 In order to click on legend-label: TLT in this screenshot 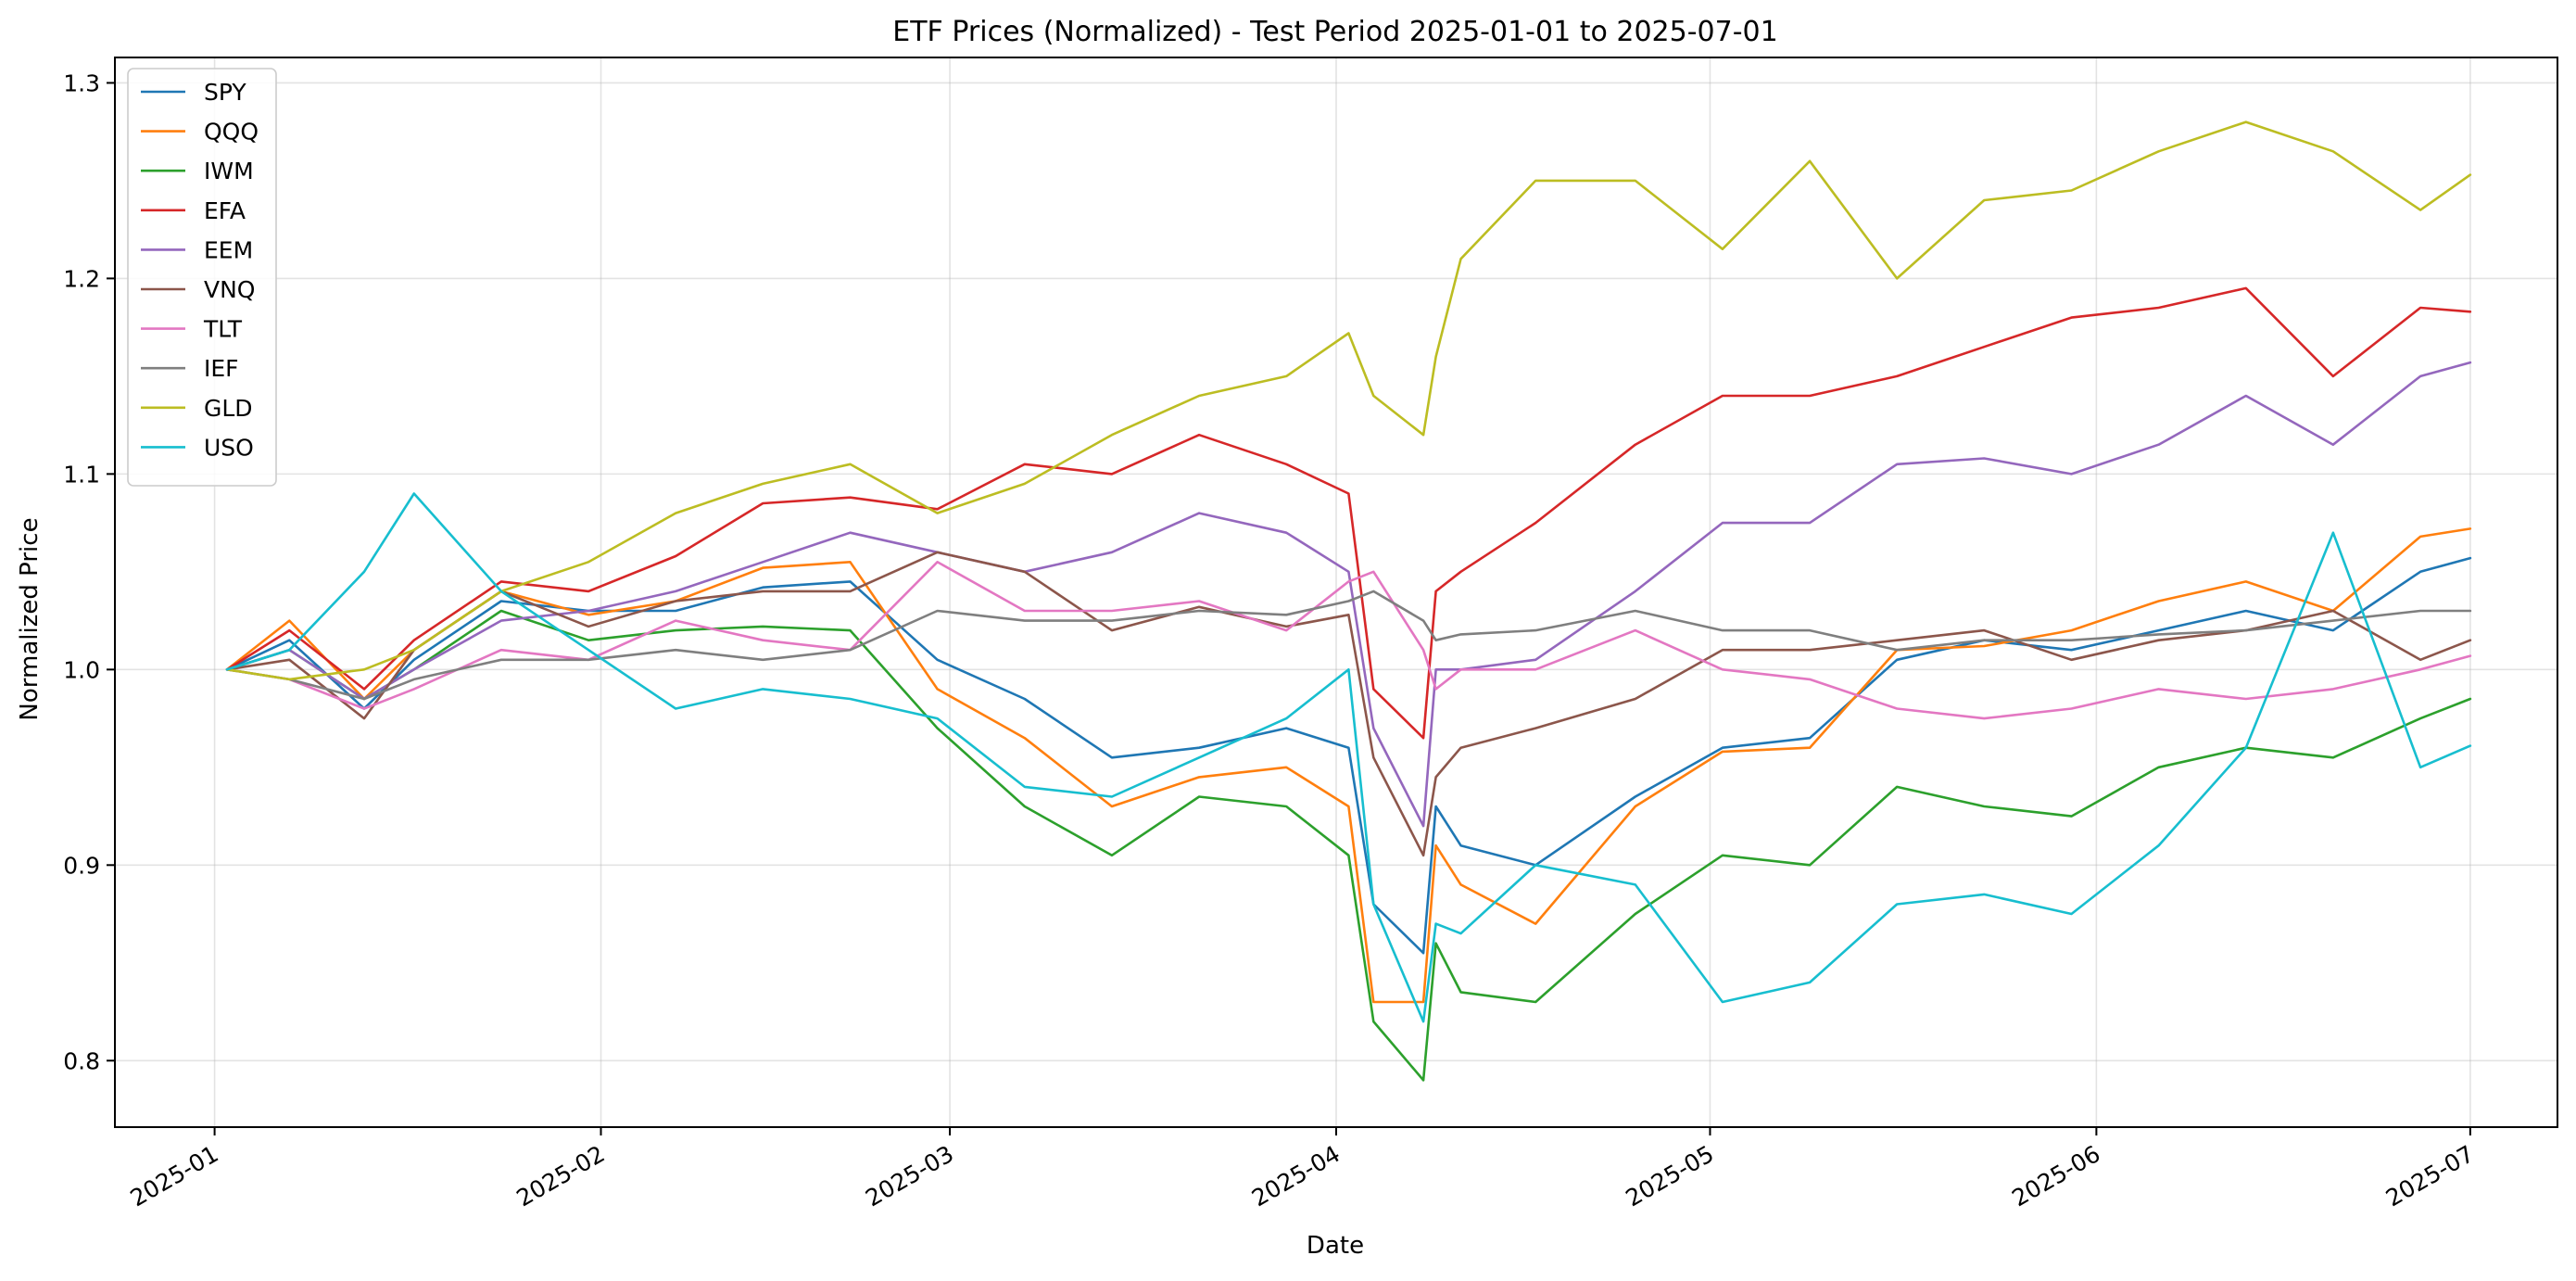, I will do `click(223, 329)`.